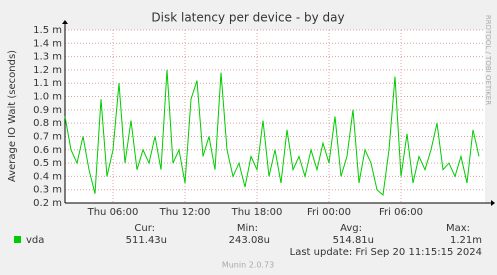  I want to click on side-label: RRDTOOL / TOBI OETIKER, so click(488, 60).